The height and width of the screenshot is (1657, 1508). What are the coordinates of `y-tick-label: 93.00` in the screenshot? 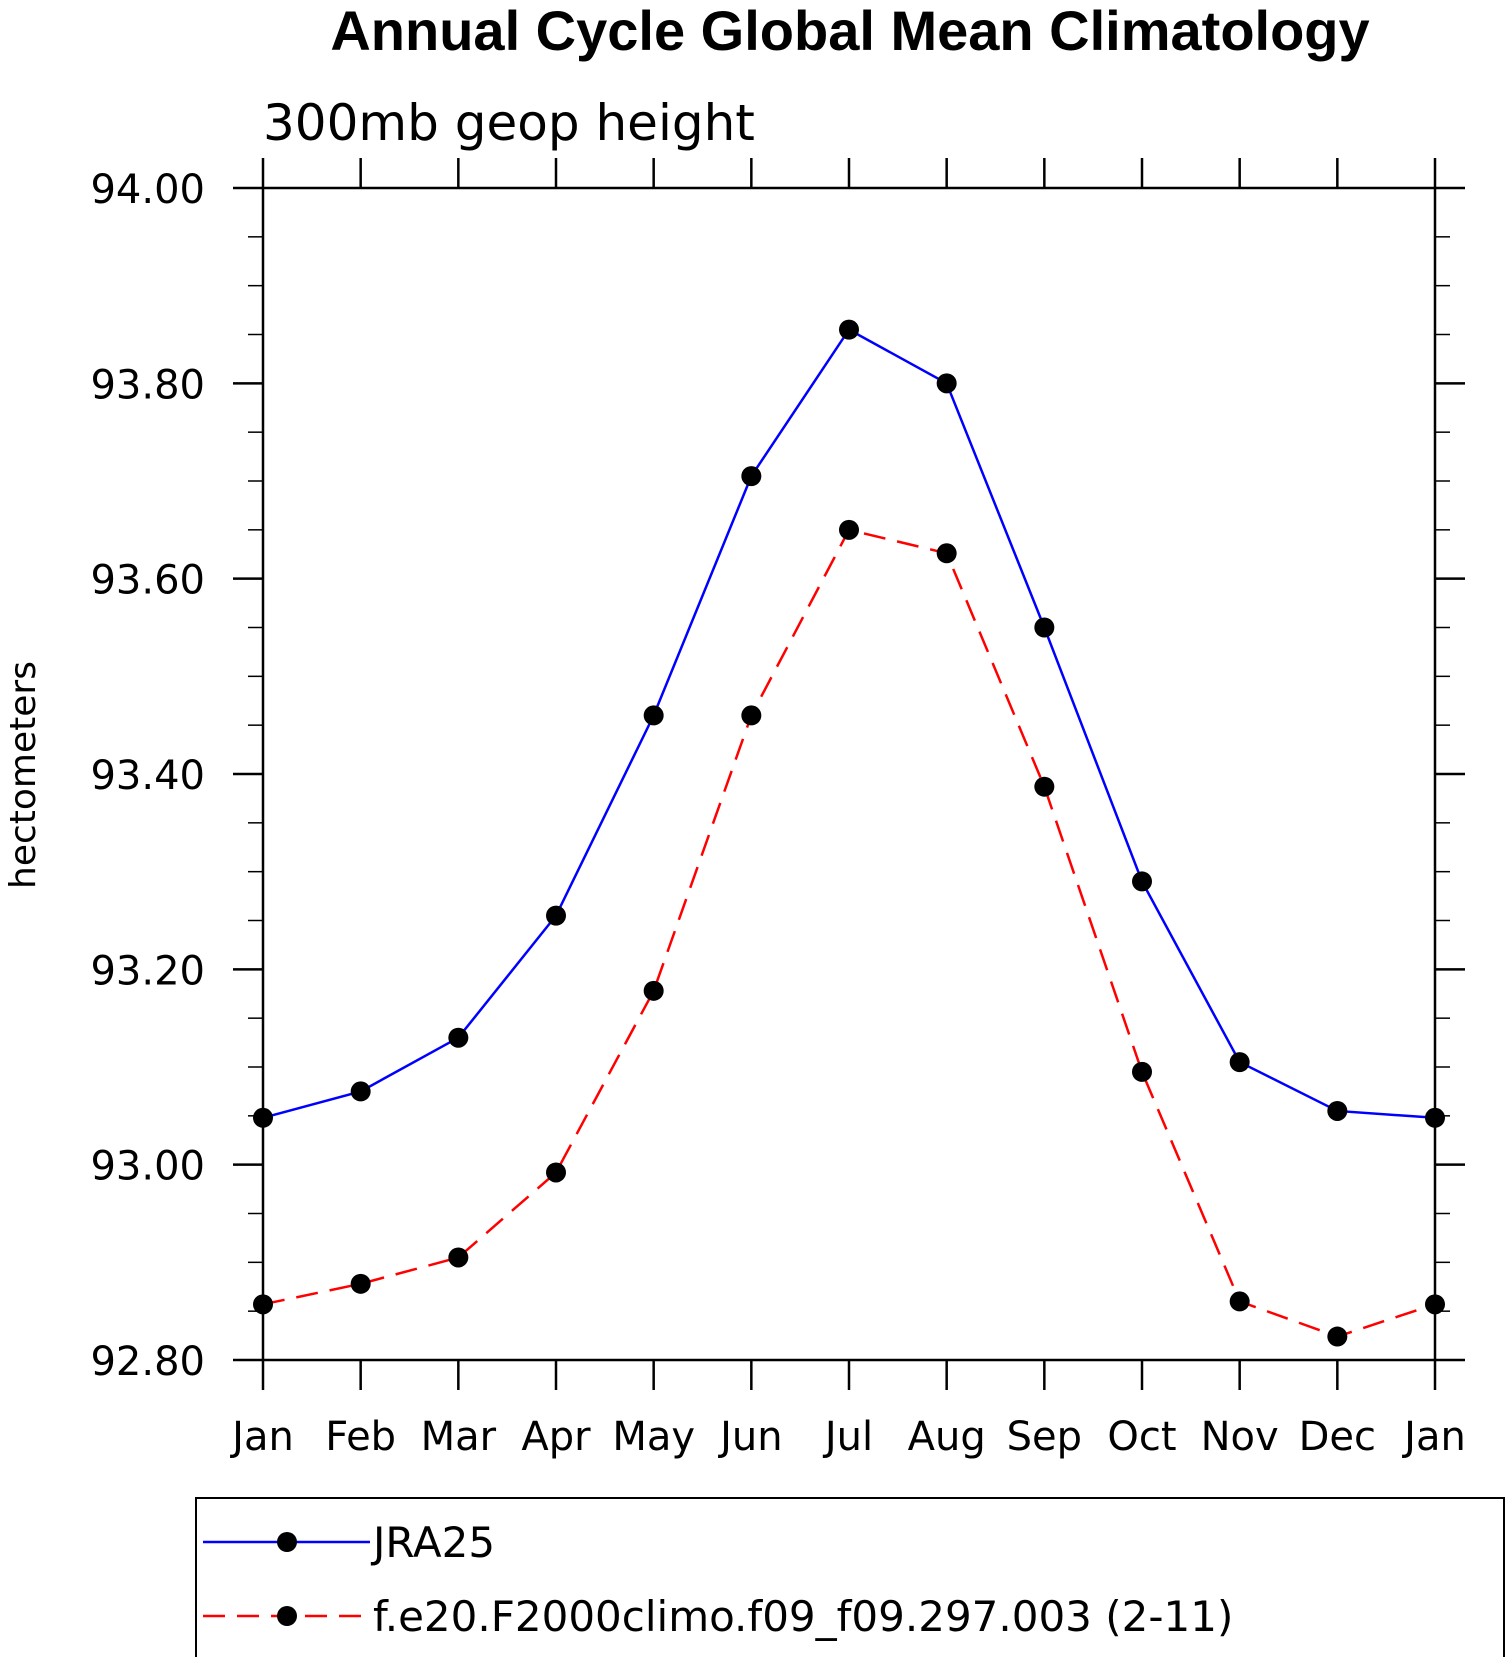 It's located at (147, 1167).